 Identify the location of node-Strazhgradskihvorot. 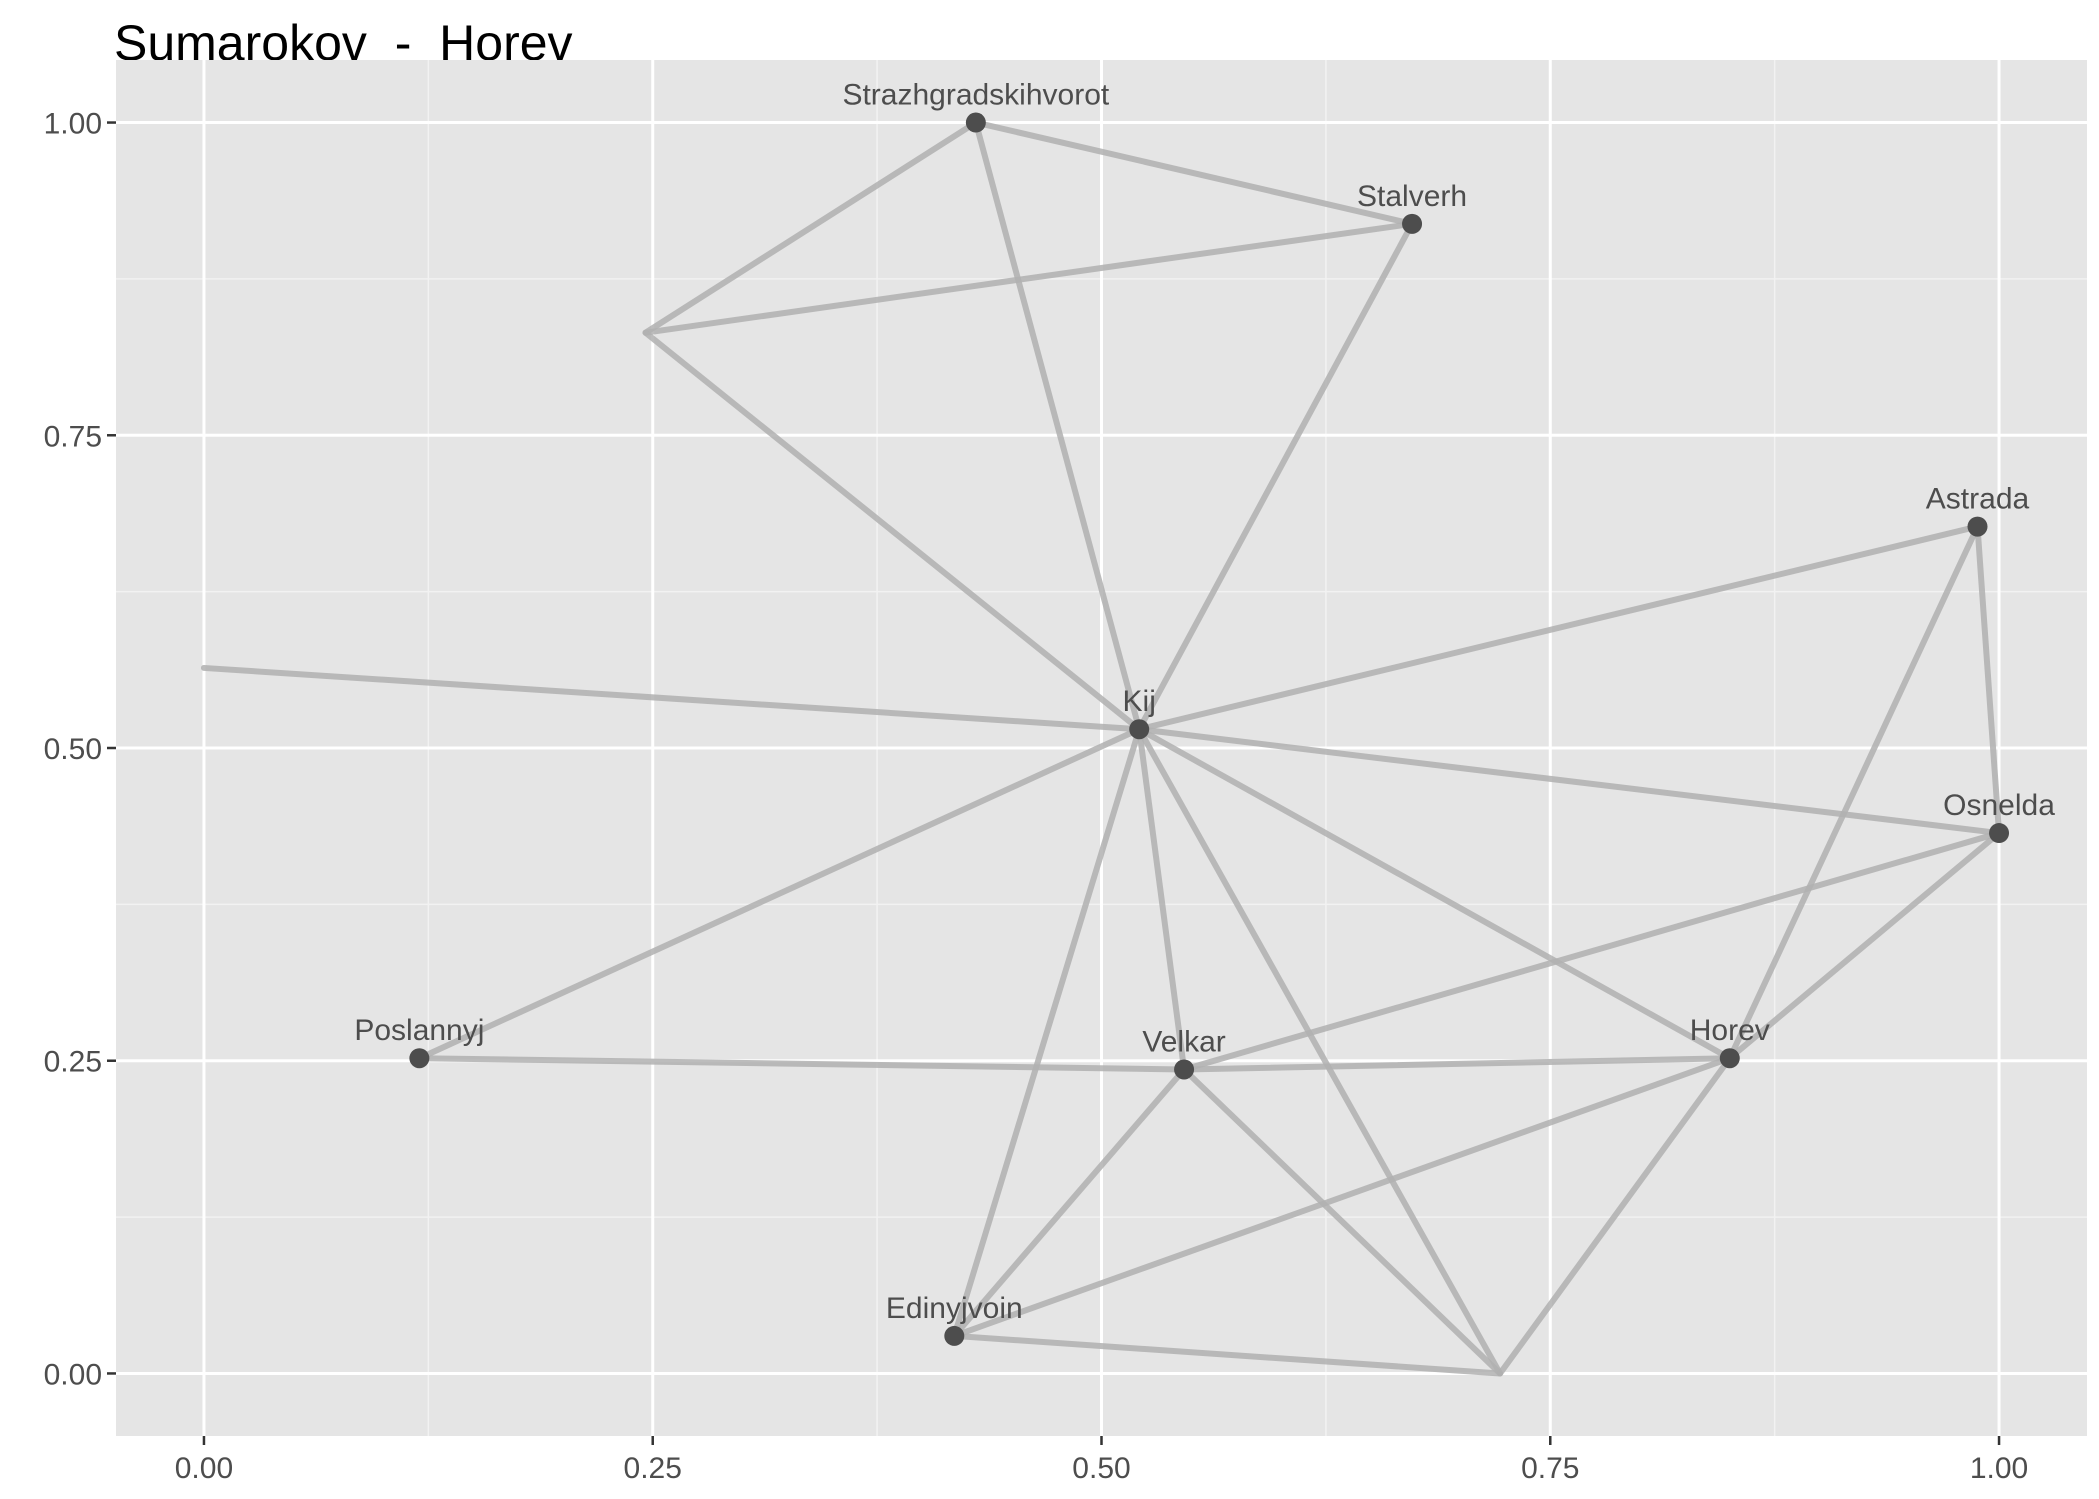
(975, 122).